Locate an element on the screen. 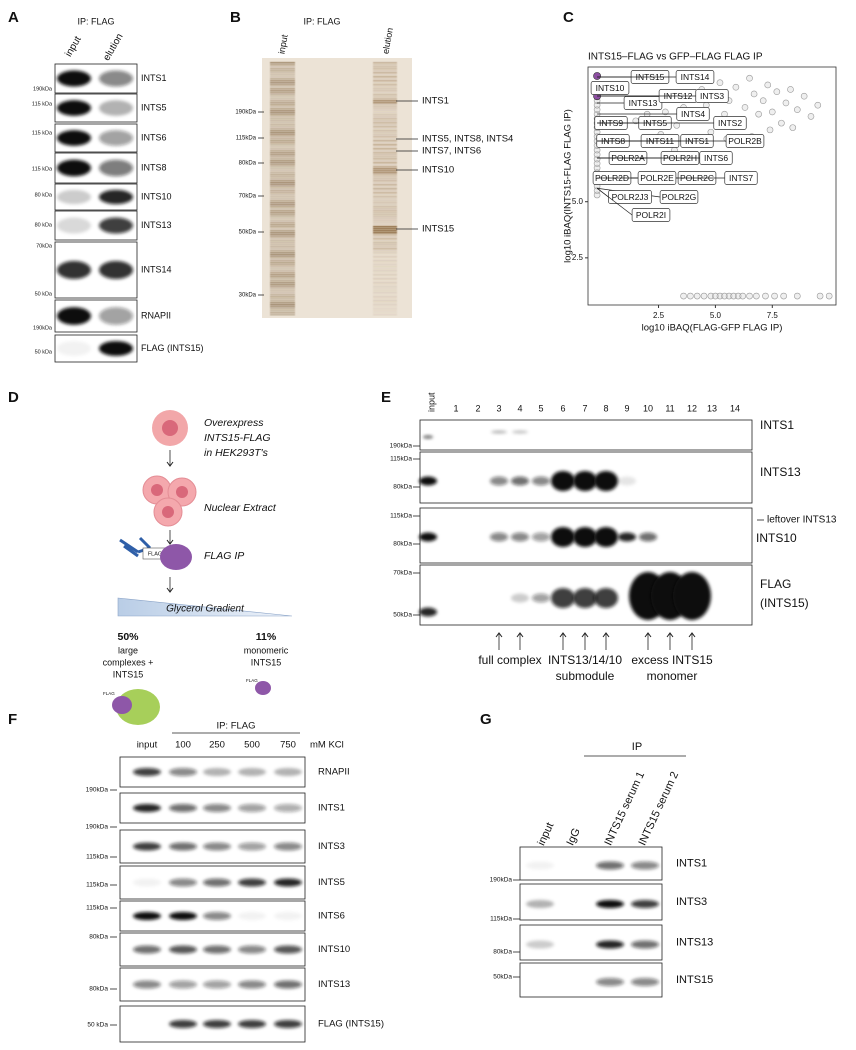 Image resolution: width=856 pixels, height=1050 pixels. unit-label: mM KCl is located at coordinates (327, 745).